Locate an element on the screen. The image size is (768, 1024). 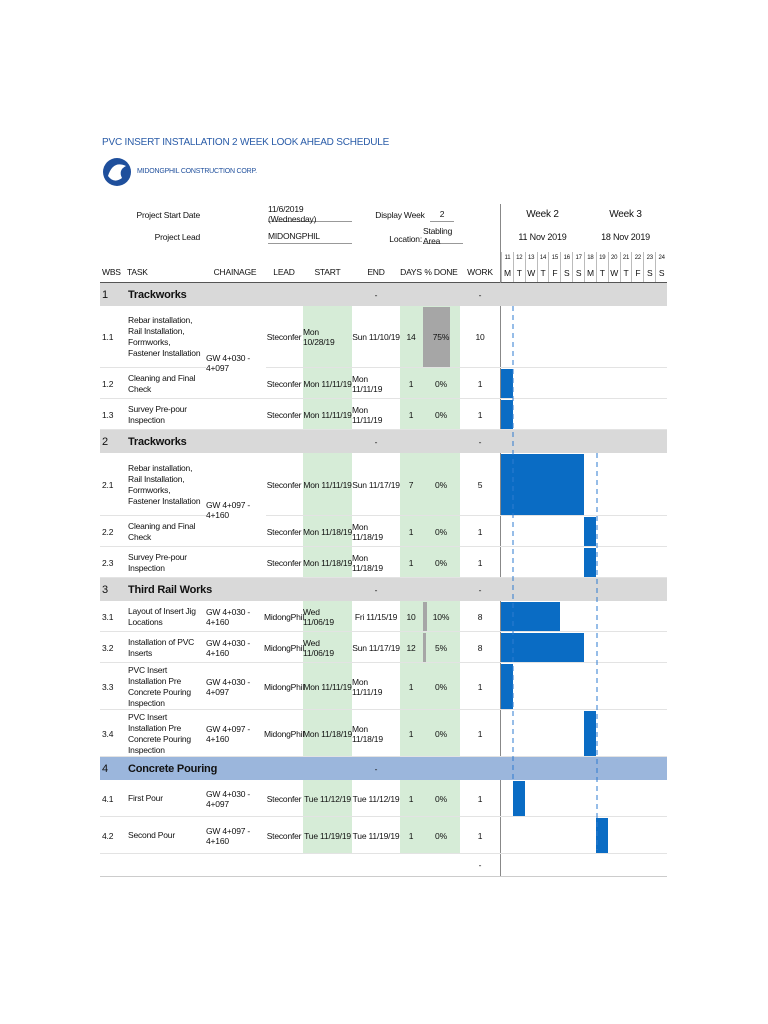
chainage: GW 4+030 - 4+097 is located at coordinates (228, 686).